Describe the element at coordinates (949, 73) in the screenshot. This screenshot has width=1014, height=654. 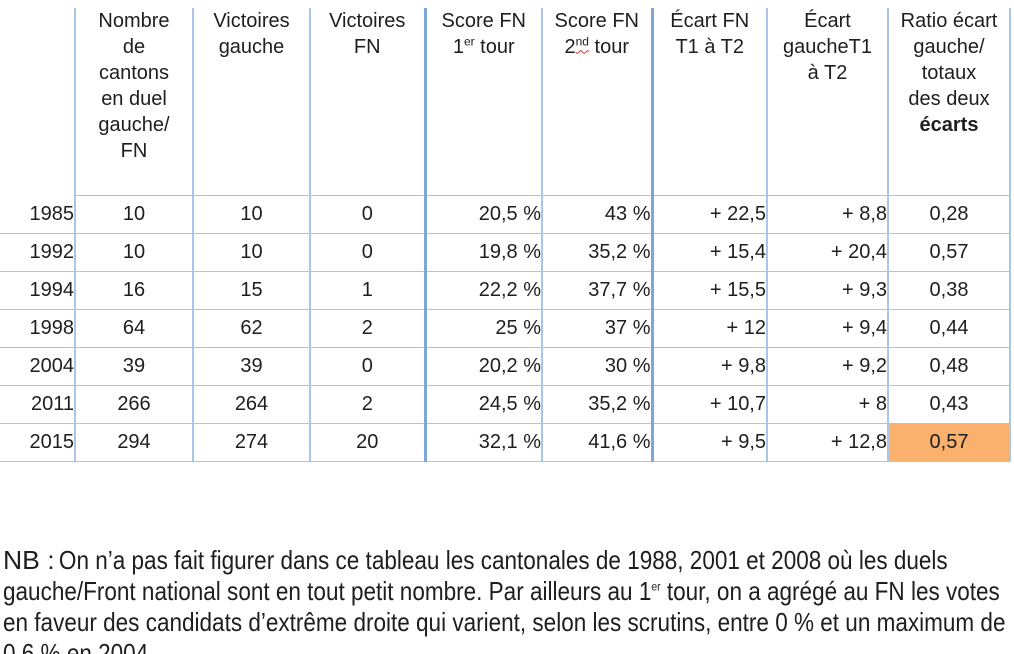
I see `header-line: totaux` at that location.